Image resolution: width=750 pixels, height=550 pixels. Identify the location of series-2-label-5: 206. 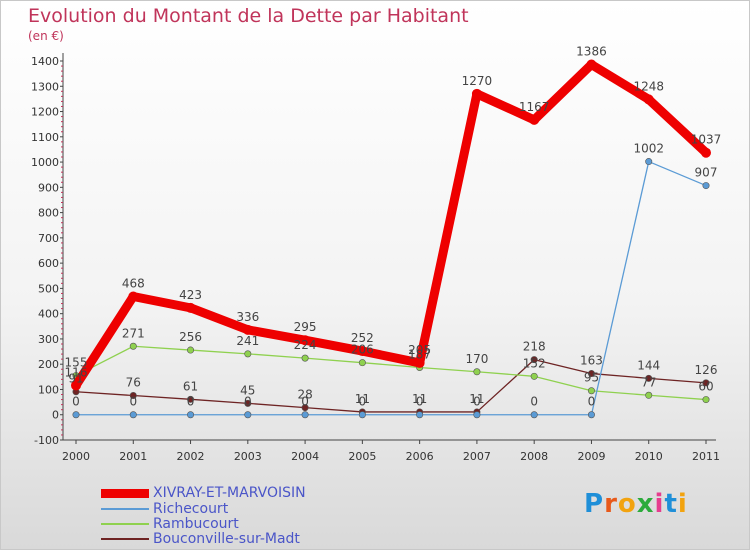
(362, 350).